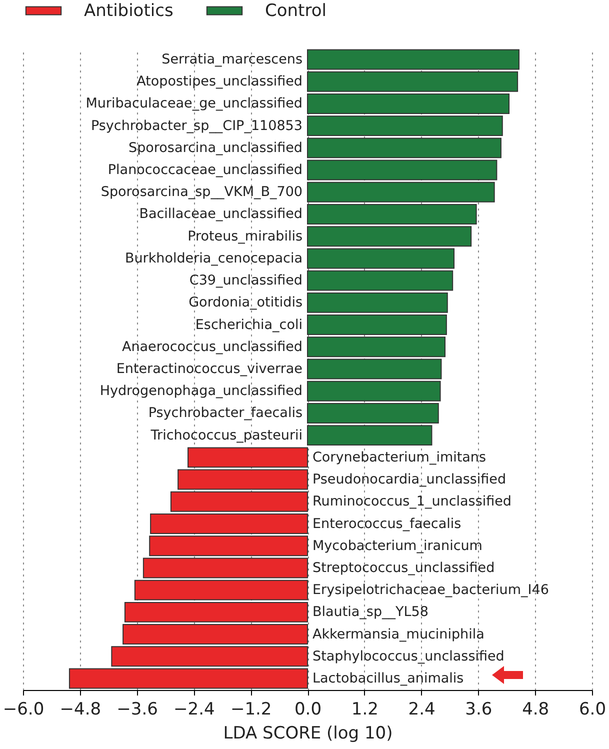 This screenshot has width=609, height=749. I want to click on y-tick-label: Mycobacterium_iranicum, so click(397, 546).